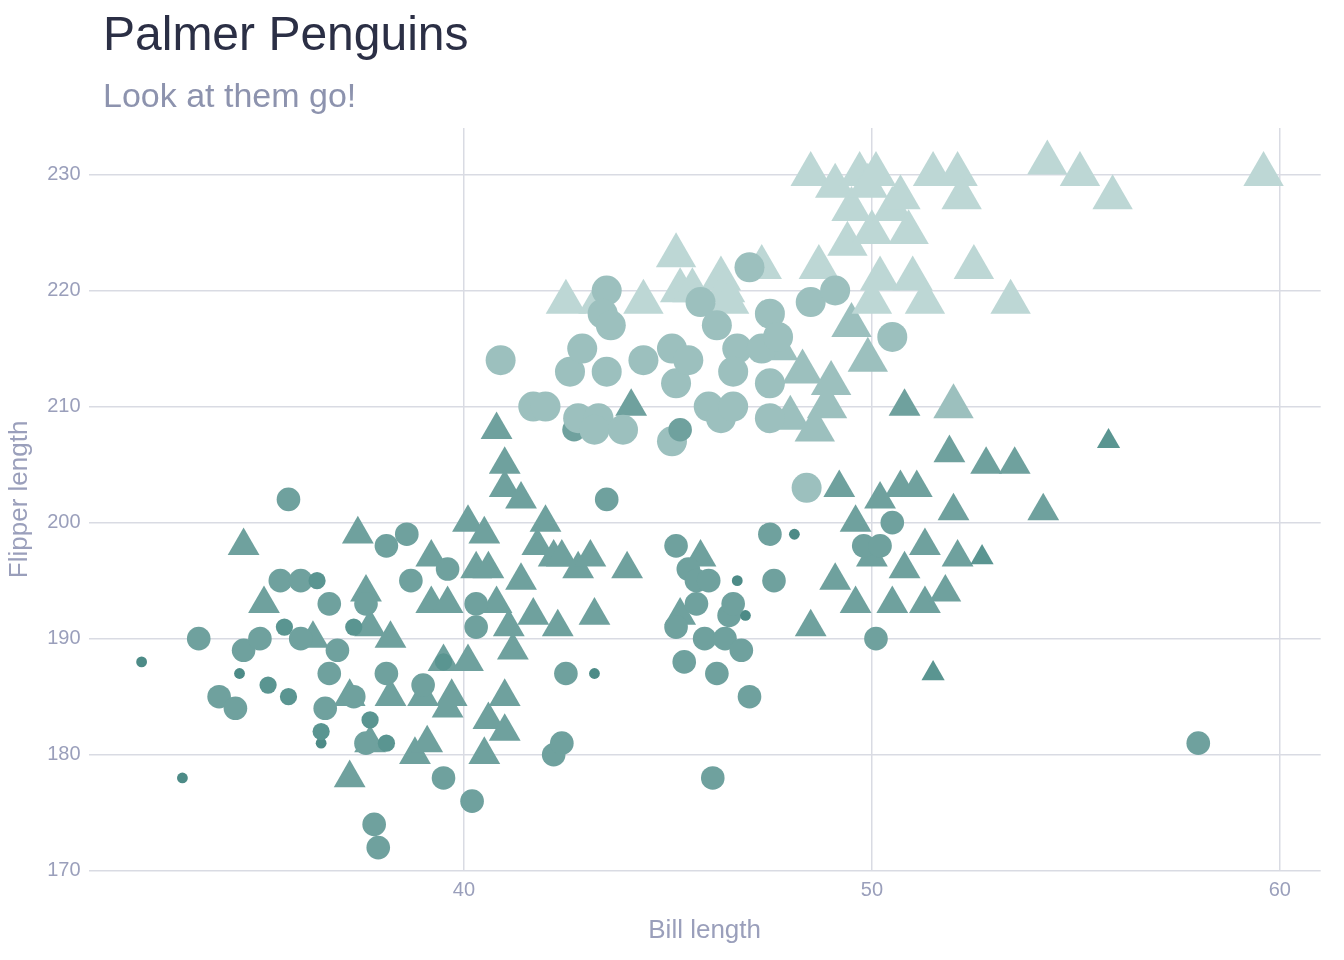 Image resolution: width=1344 pixels, height=960 pixels. I want to click on x-tick-label: 50, so click(872, 889).